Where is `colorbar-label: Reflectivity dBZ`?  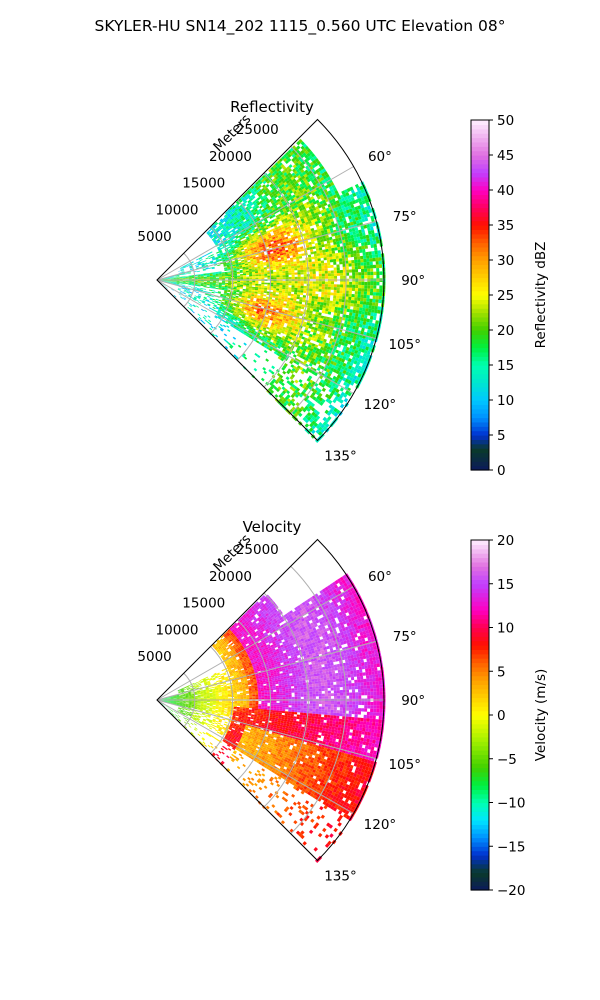 colorbar-label: Reflectivity dBZ is located at coordinates (541, 295).